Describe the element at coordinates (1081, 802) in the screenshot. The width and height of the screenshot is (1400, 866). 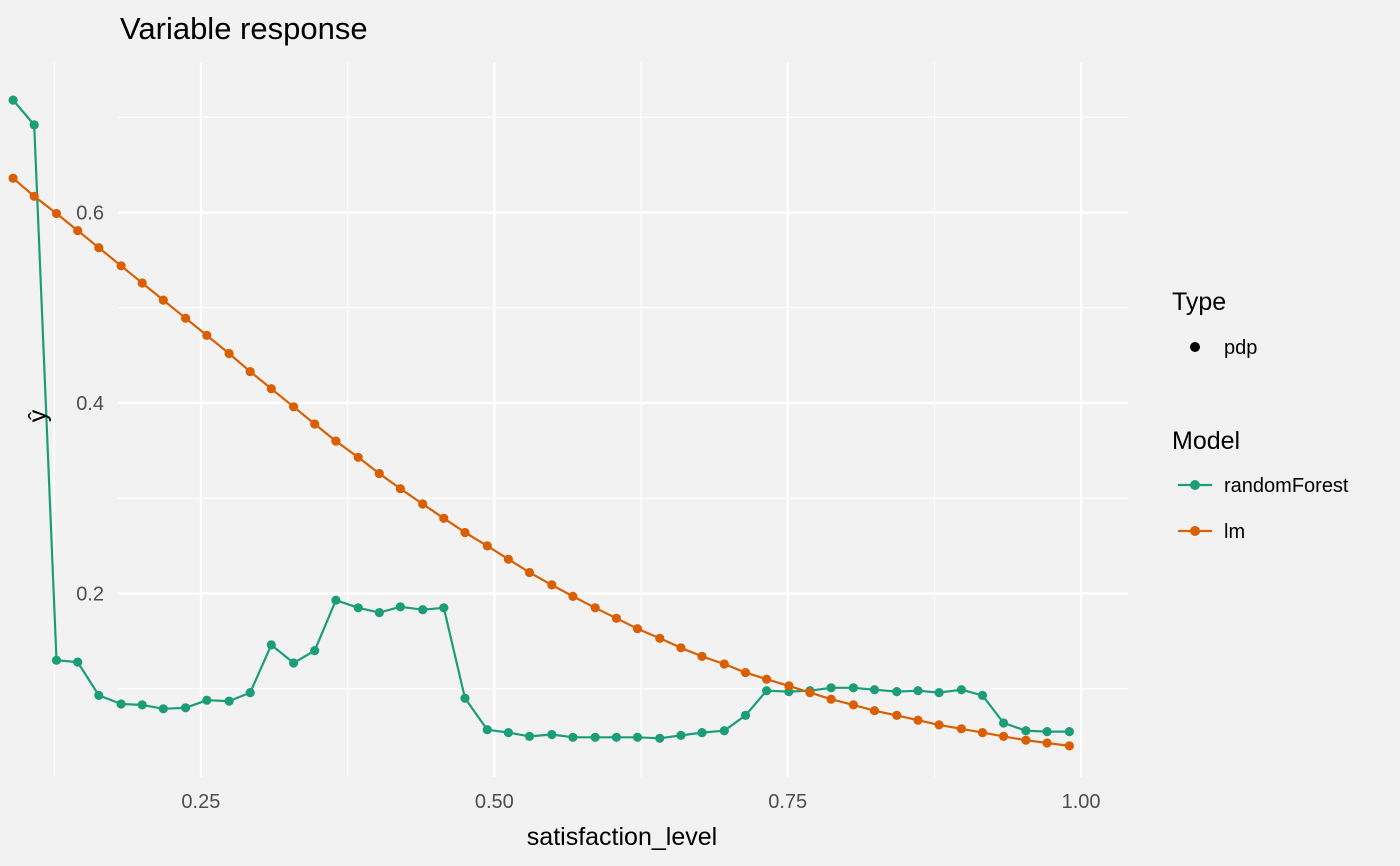
I see `x-tick-label: 1.00` at that location.